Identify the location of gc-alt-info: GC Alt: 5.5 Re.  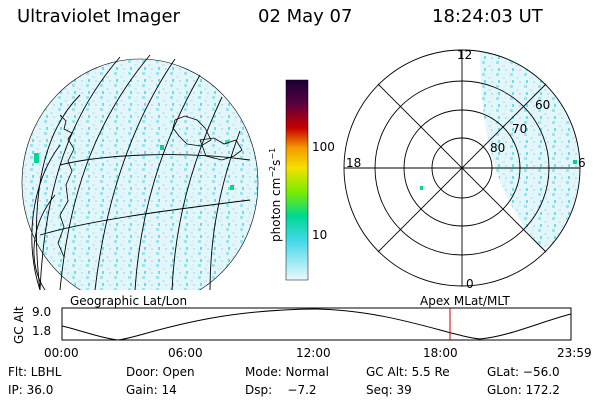
(408, 372).